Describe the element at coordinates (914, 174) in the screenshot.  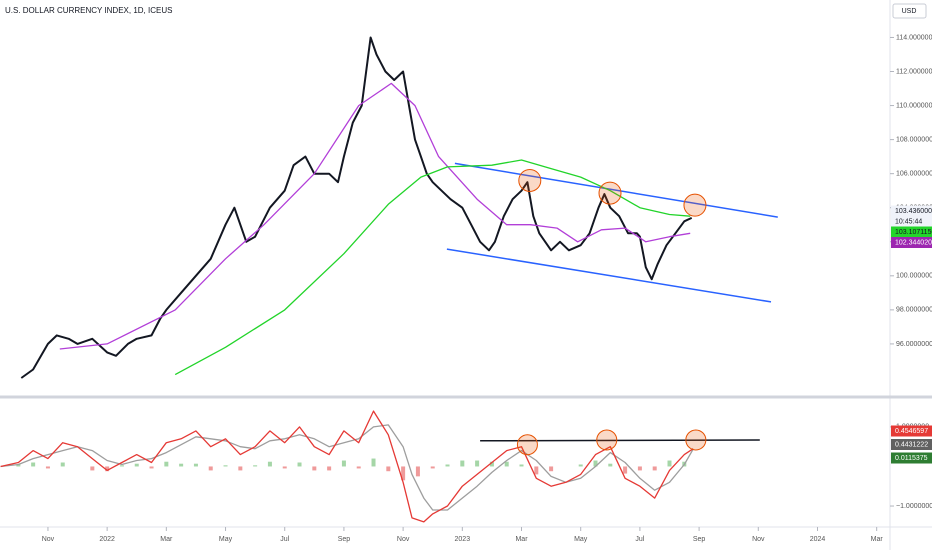
I see `y-tick-label: 106.0000000` at that location.